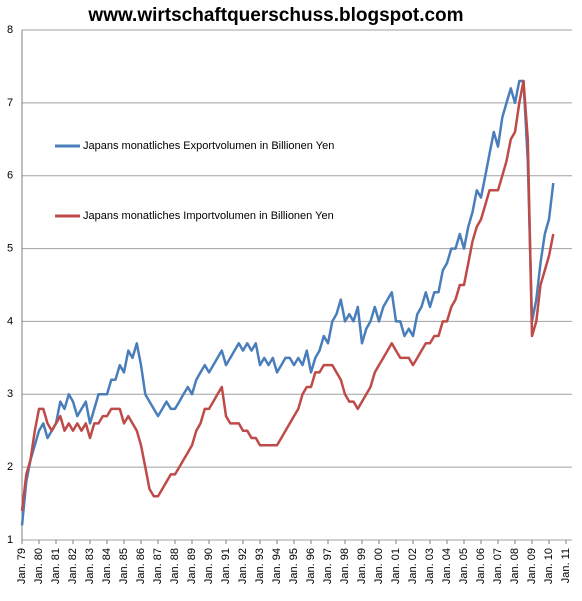 This screenshot has width=582, height=601. I want to click on x-tick-label: Jan. 87, so click(158, 566).